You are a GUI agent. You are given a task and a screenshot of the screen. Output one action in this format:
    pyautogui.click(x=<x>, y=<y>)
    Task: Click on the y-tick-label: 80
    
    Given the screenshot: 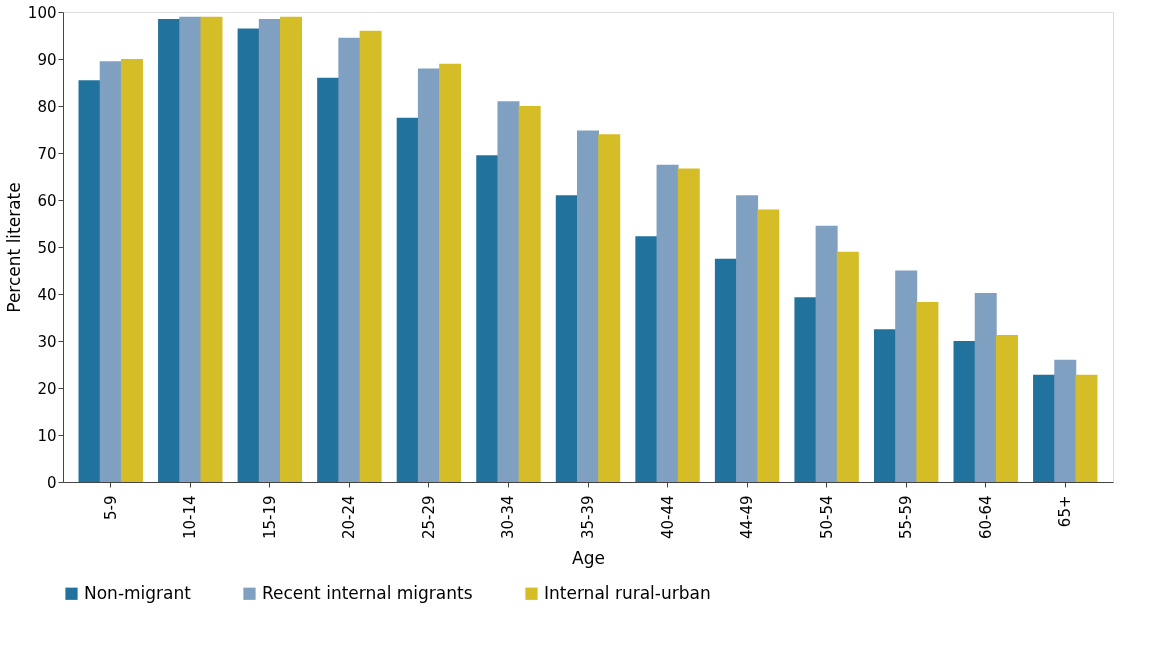 What is the action you would take?
    pyautogui.click(x=47, y=106)
    